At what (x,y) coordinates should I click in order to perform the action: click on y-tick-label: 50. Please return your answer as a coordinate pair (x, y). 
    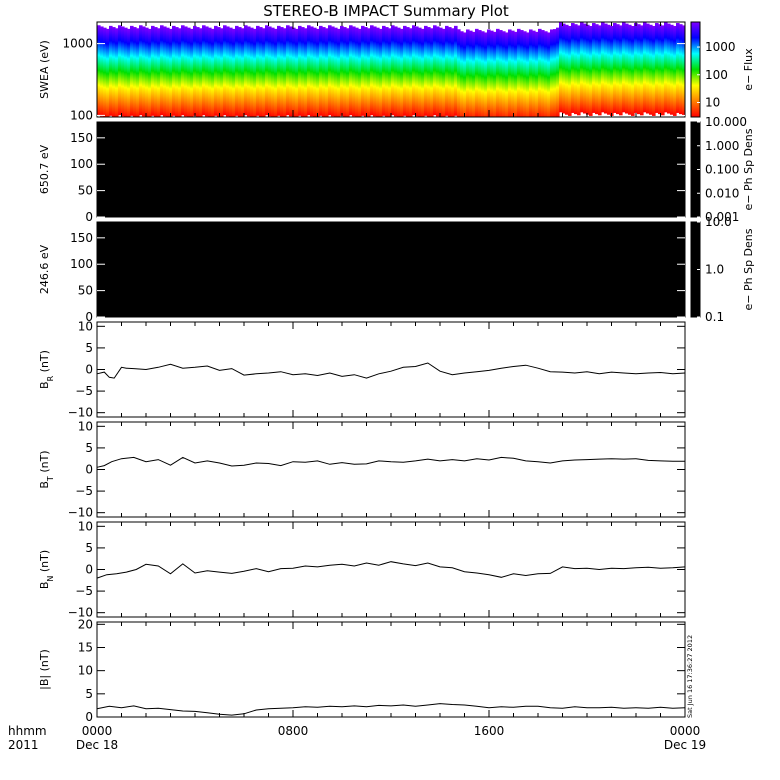
    Looking at the image, I should click on (85, 291).